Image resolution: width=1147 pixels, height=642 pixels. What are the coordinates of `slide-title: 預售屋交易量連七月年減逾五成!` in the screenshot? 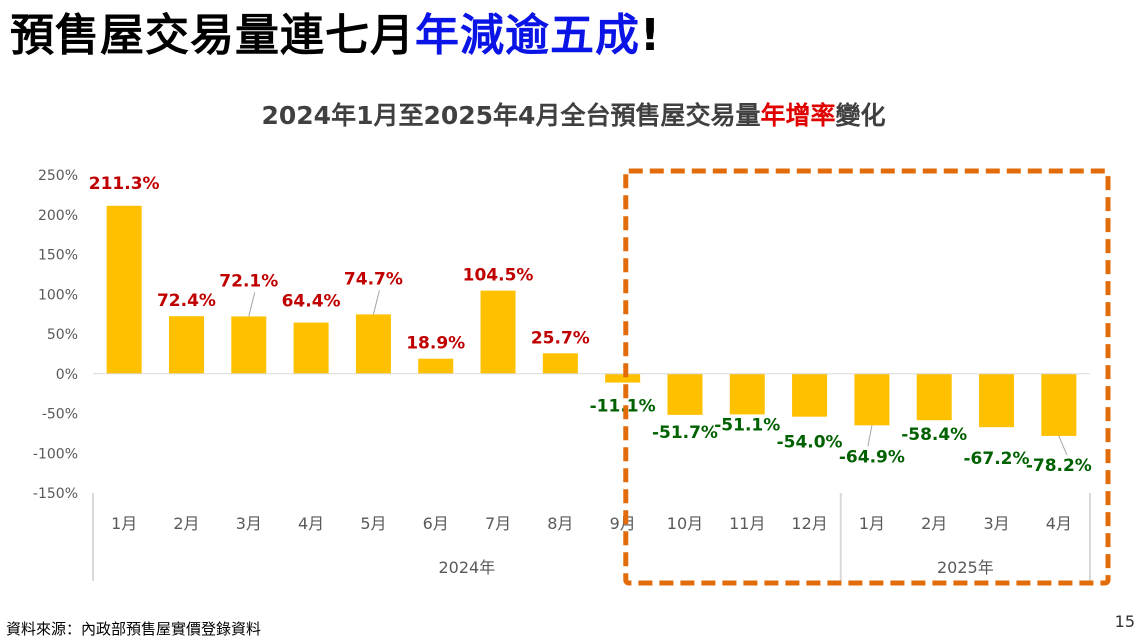 It's located at (335, 36).